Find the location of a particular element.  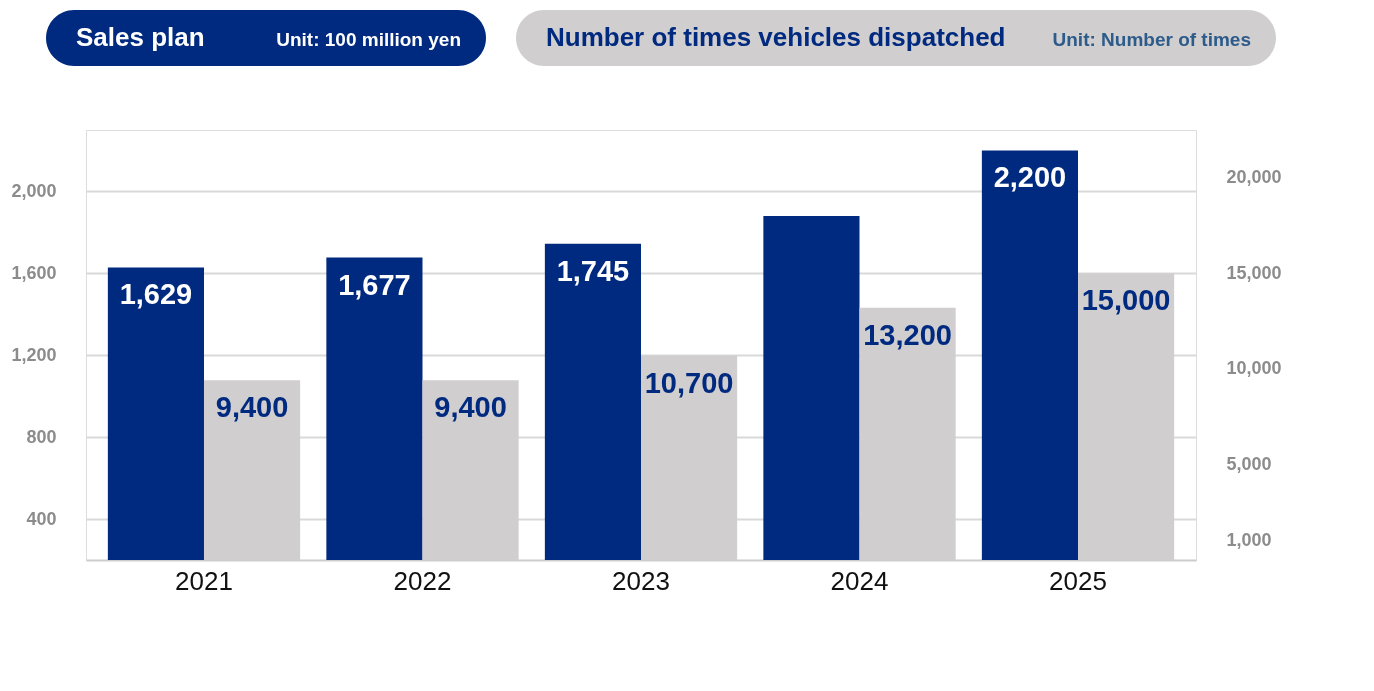

data-label: 1,745 is located at coordinates (593, 270).